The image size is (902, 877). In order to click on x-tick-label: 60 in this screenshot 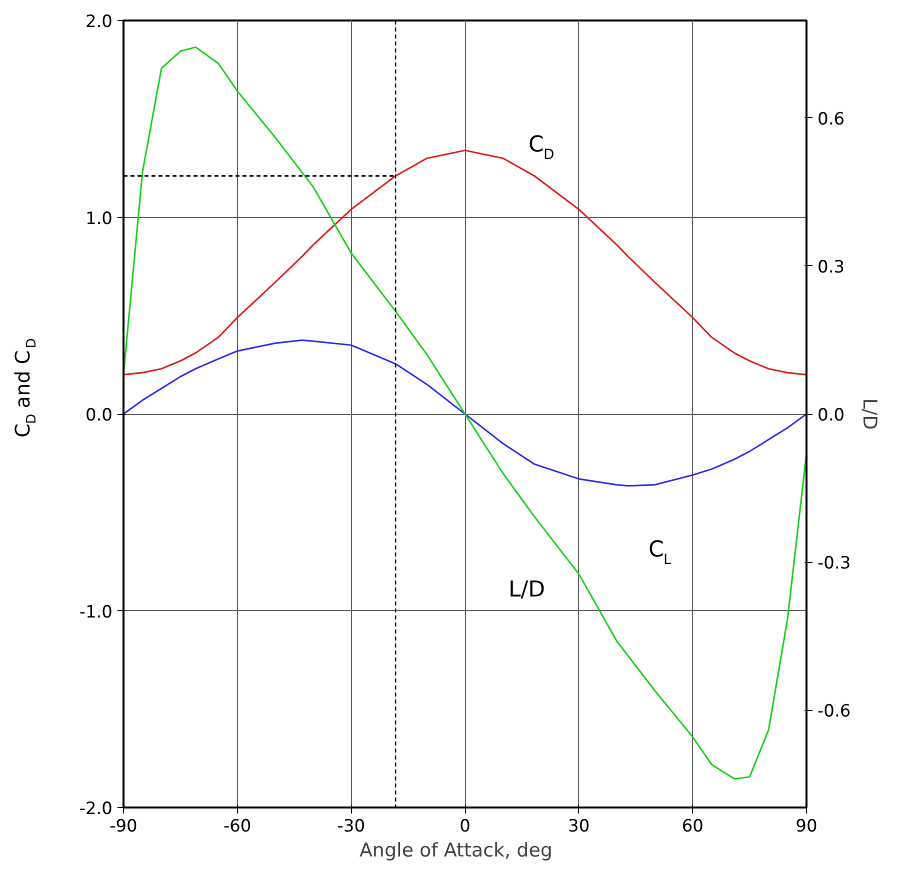, I will do `click(693, 826)`.